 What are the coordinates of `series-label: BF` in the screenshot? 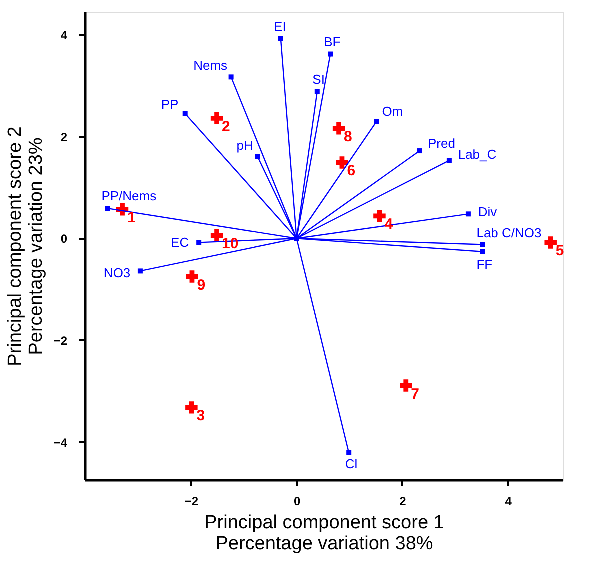 It's located at (332, 42).